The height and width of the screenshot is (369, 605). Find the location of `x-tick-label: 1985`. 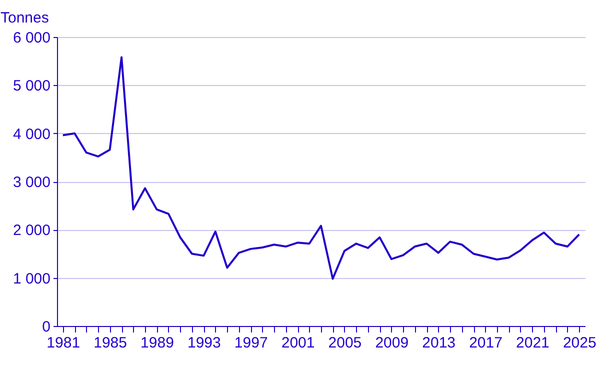

x-tick-label: 1985 is located at coordinates (110, 343).